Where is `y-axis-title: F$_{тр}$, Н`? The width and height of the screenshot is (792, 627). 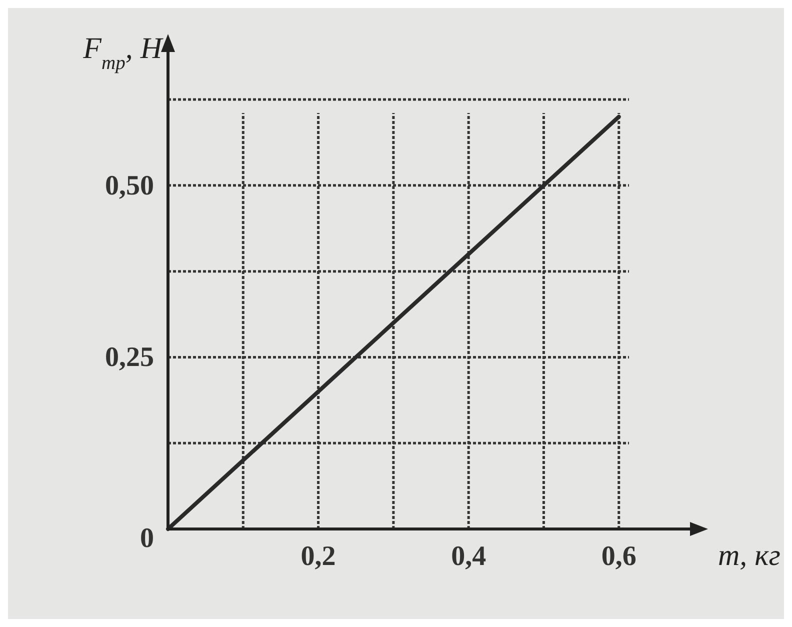 y-axis-title: F$_{тр}$, Н is located at coordinates (123, 53).